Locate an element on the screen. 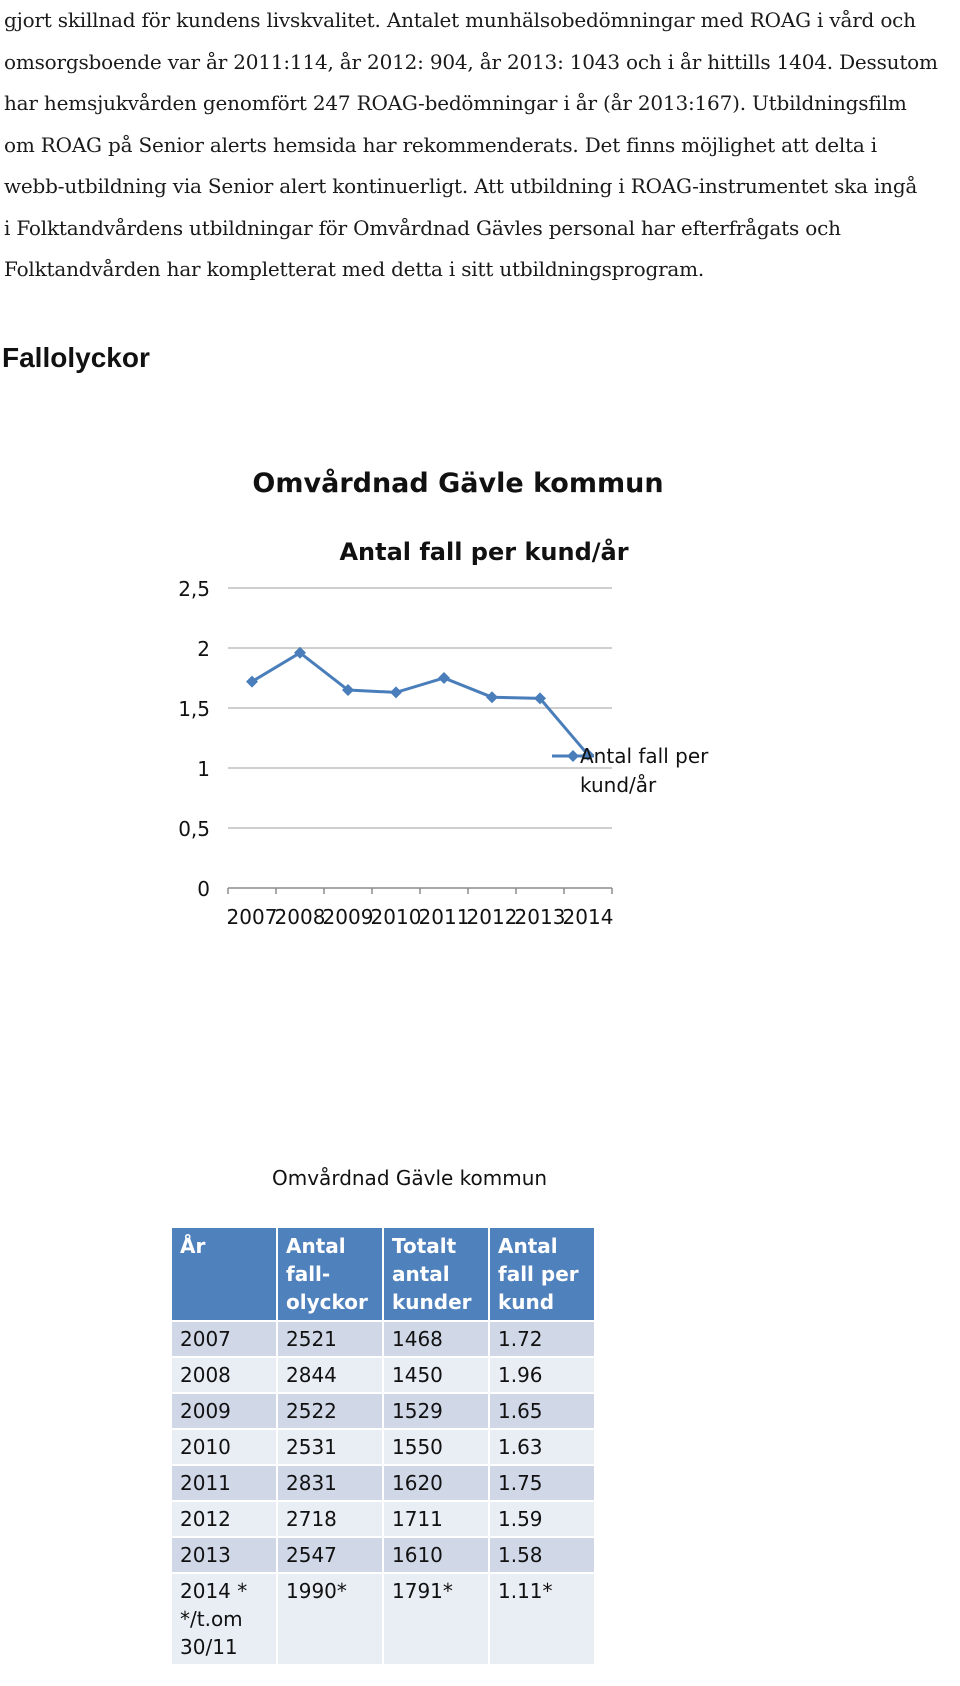  x-tick-label: 2014 is located at coordinates (588, 917).